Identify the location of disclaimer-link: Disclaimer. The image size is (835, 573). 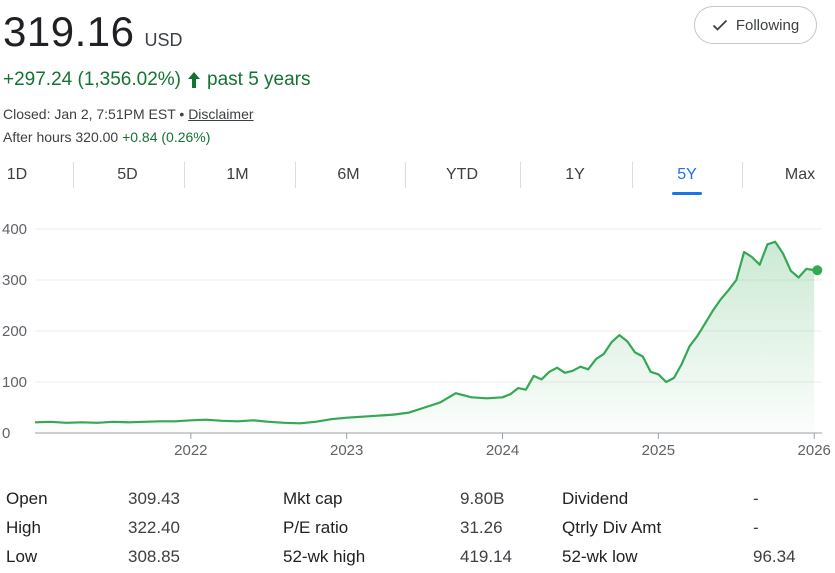
(221, 114).